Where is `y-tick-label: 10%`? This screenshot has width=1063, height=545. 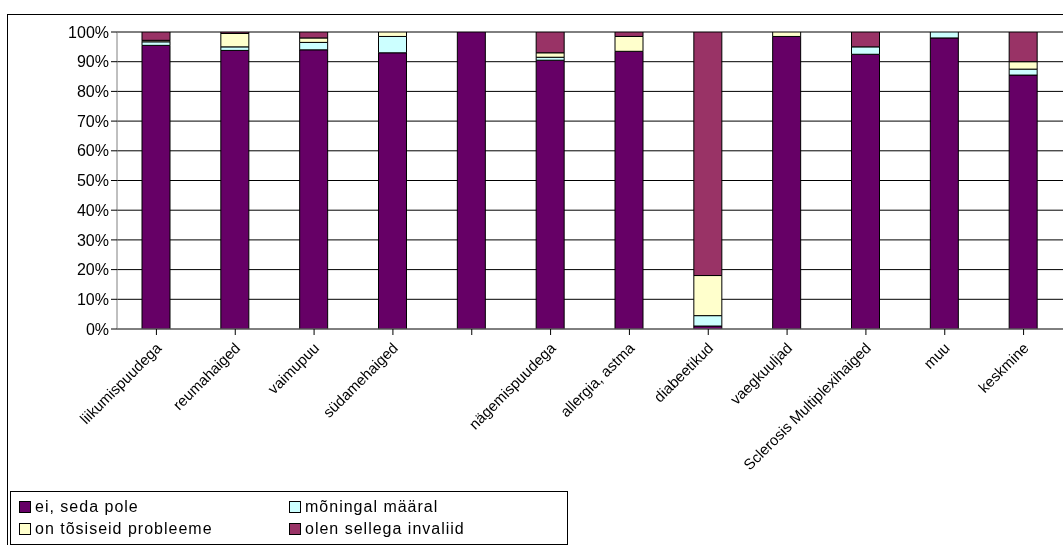 y-tick-label: 10% is located at coordinates (92, 299).